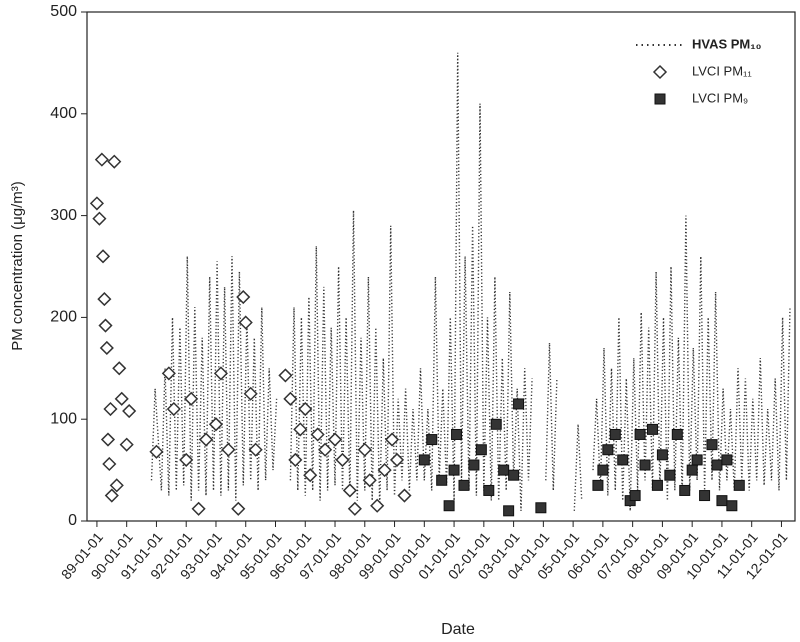 The height and width of the screenshot is (642, 800). I want to click on y-tick-label: 400, so click(63, 113).